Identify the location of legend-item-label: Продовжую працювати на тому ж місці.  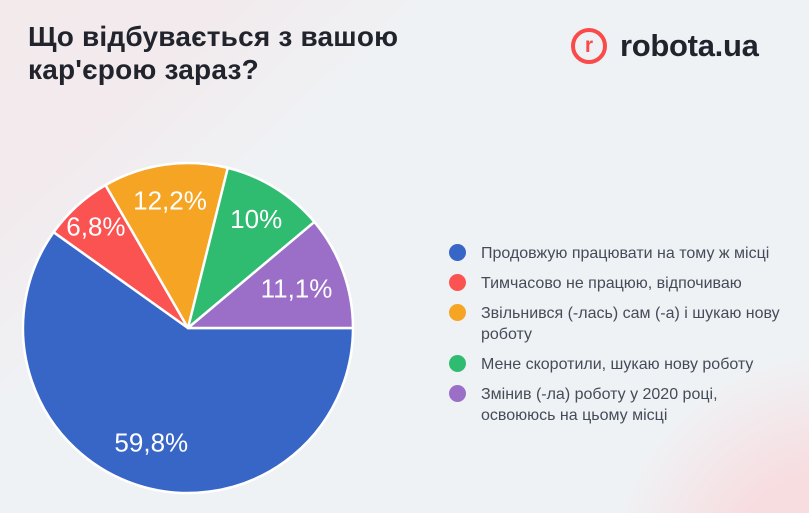
(625, 253).